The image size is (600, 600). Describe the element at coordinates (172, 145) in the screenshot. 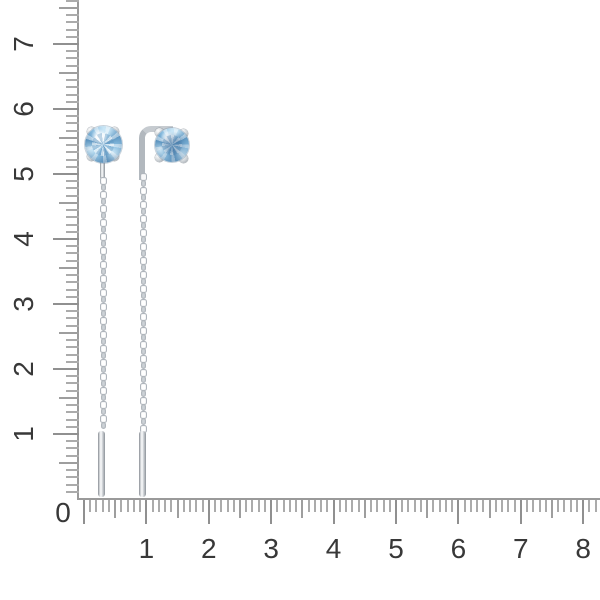

I see `gem-right` at that location.